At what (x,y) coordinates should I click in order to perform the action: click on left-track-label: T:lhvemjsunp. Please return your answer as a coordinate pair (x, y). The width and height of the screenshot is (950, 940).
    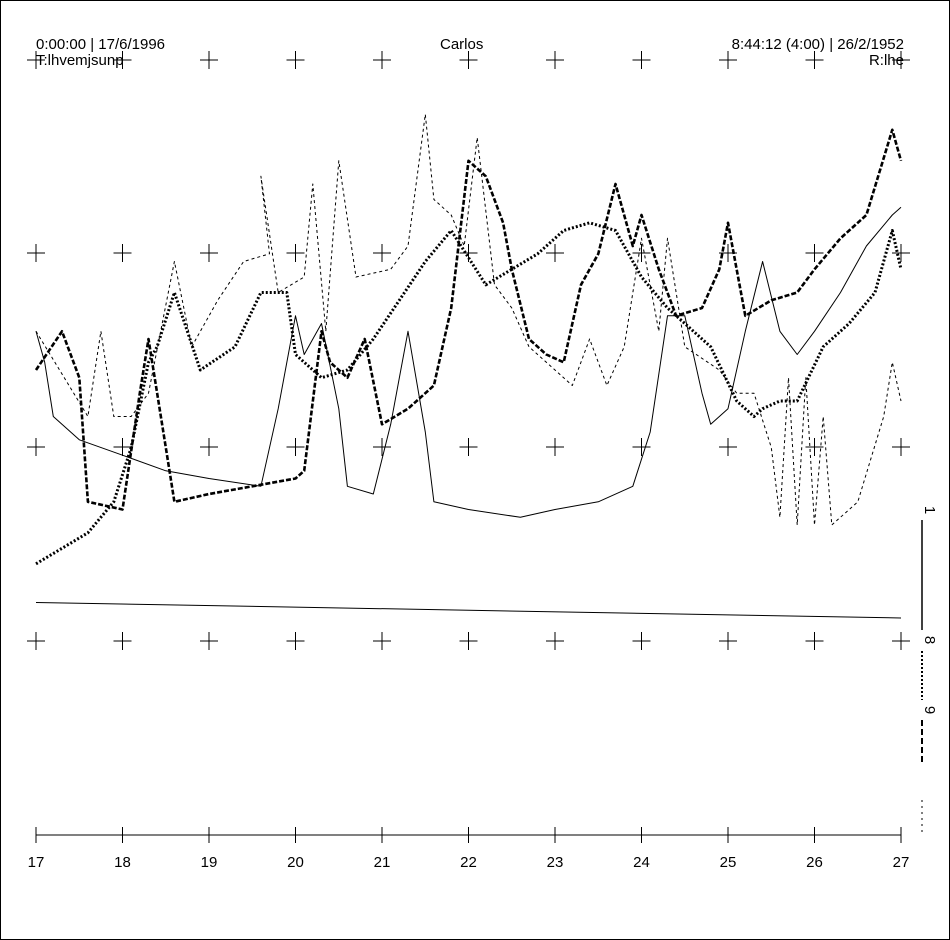
    Looking at the image, I should click on (80, 60).